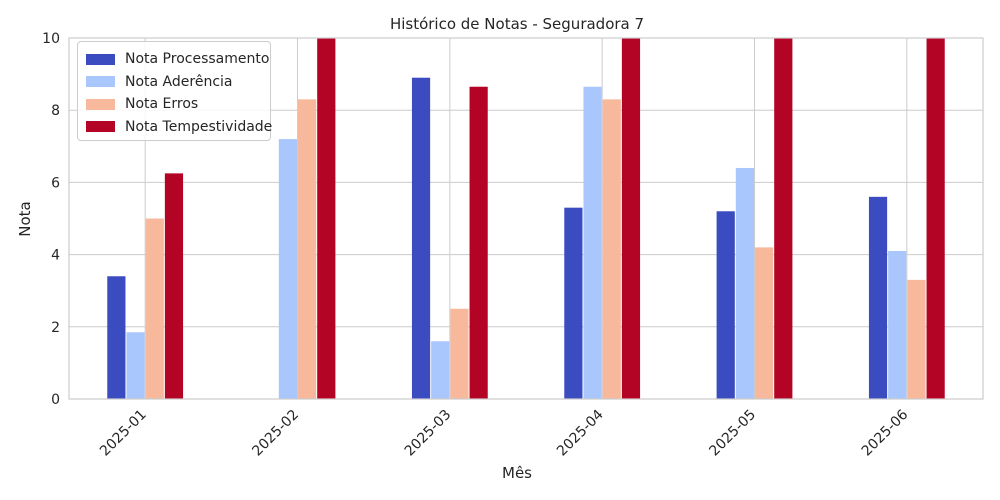  What do you see at coordinates (197, 59) in the screenshot?
I see `legend-label: Nota Processamento` at bounding box center [197, 59].